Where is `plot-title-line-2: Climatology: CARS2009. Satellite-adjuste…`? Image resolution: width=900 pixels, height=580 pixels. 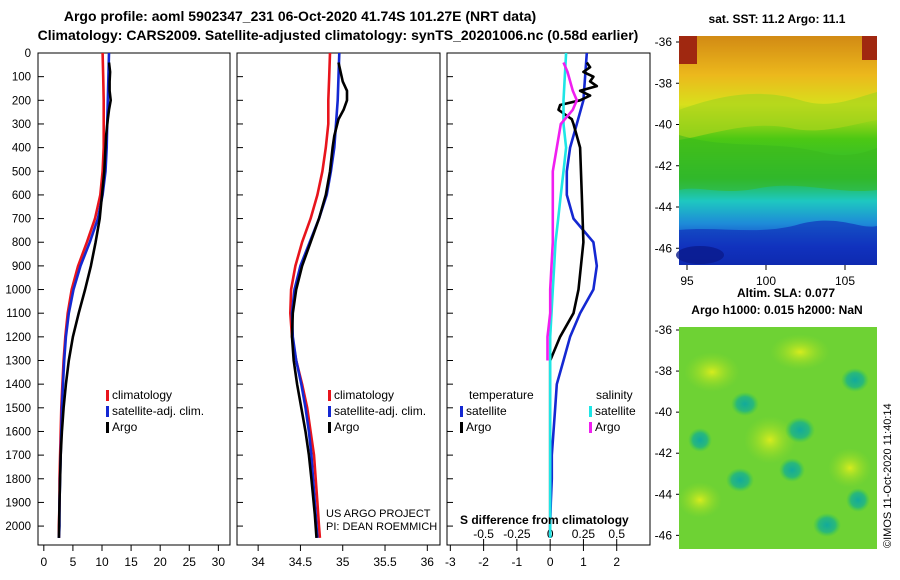
plot-title-line-2: Climatology: CARS2009. Satellite-adjuste… is located at coordinates (338, 35).